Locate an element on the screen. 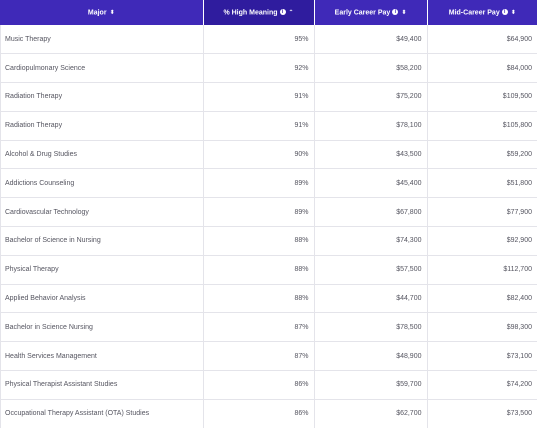 The width and height of the screenshot is (537, 428). cell-mid-career-pay: $77,900 is located at coordinates (482, 212).